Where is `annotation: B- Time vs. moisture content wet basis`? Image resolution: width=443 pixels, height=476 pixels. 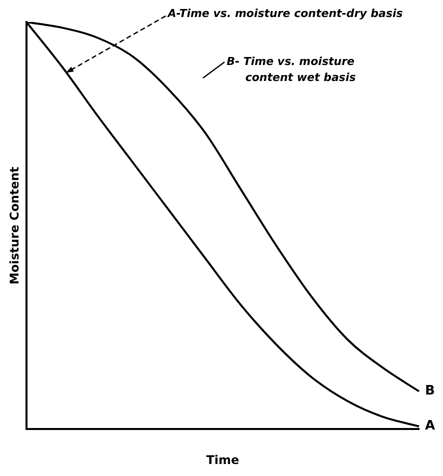 annotation: B- Time vs. moisture content wet basis is located at coordinates (291, 69).